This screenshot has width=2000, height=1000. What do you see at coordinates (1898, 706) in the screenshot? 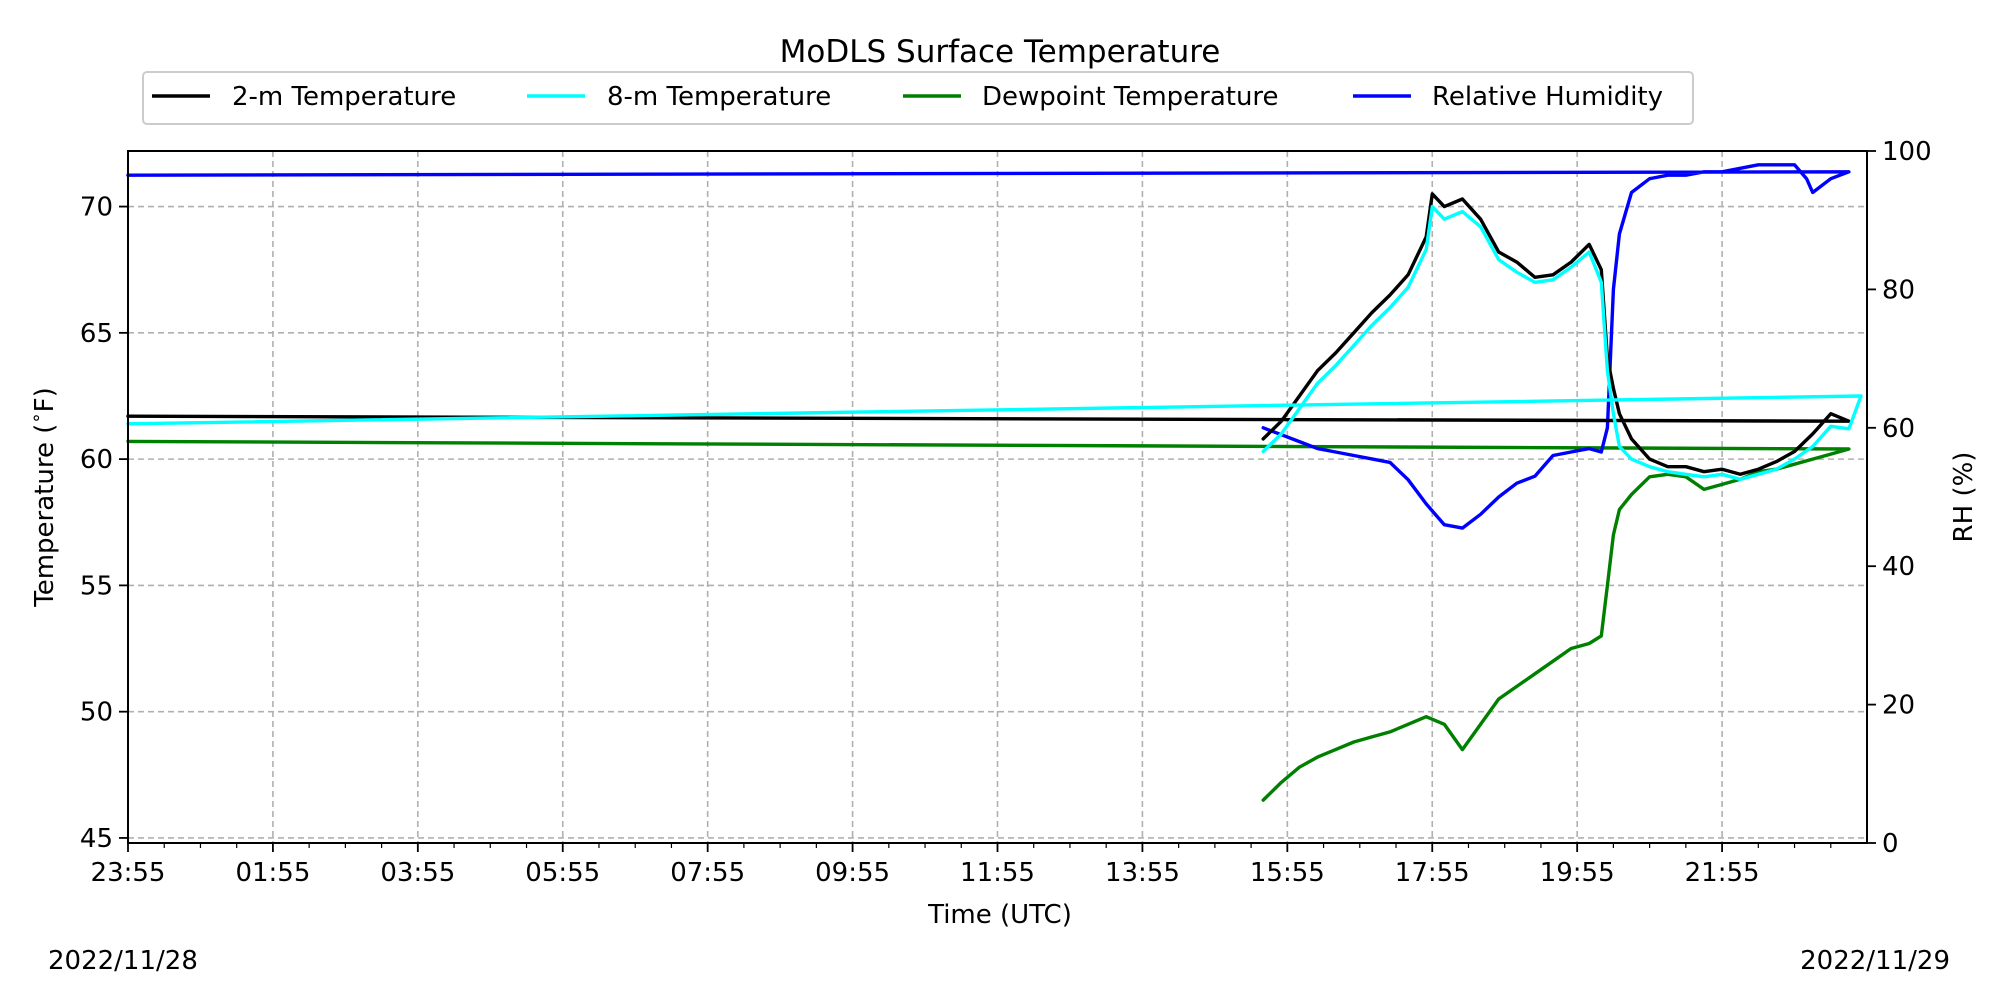
I see `y-right-tick-label: 20` at bounding box center [1898, 706].